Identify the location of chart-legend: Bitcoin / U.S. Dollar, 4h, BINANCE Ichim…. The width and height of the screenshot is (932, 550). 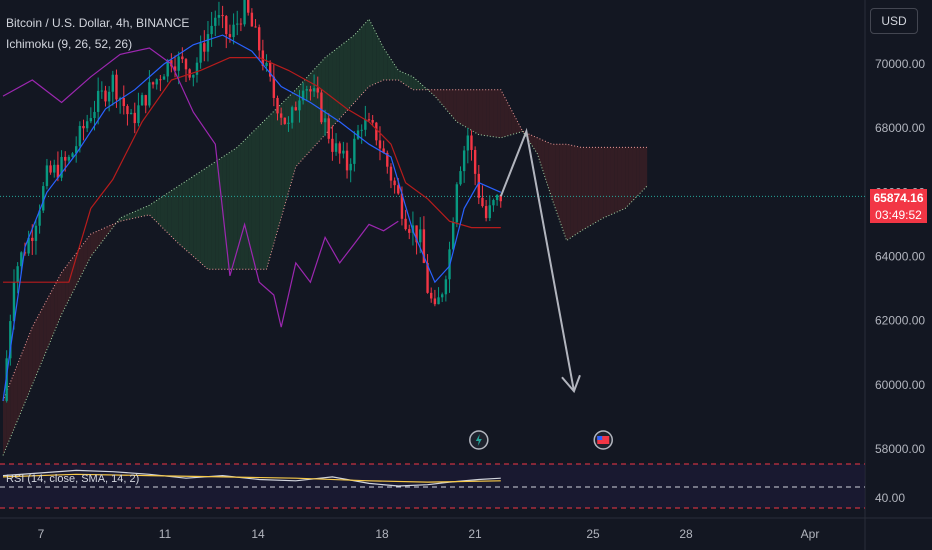
(97, 34).